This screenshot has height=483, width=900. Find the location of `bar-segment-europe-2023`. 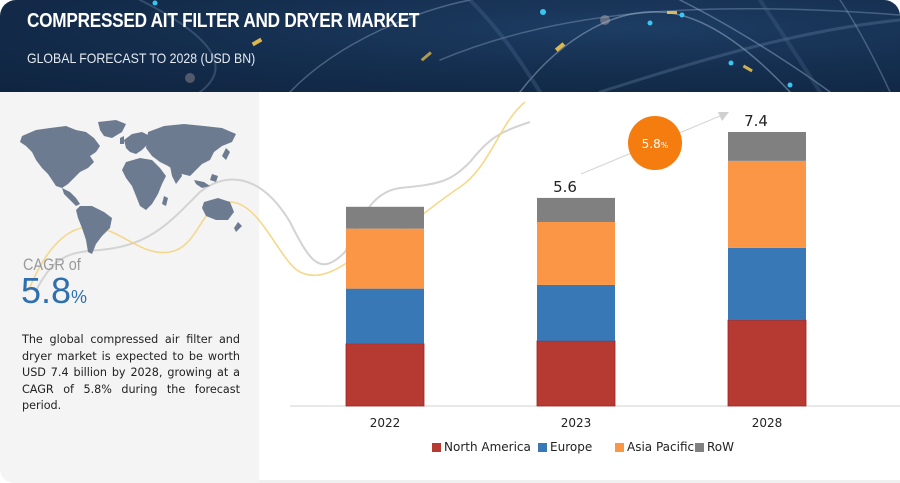

bar-segment-europe-2023 is located at coordinates (576, 313).